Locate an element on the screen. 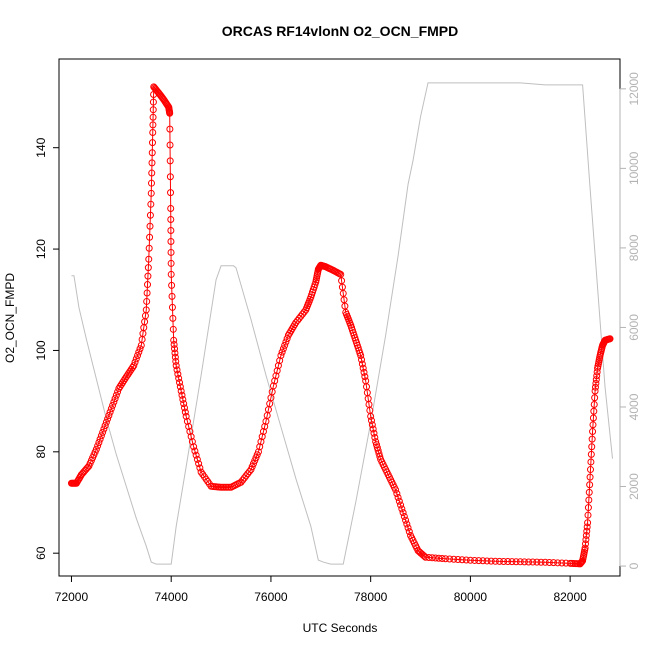 This screenshot has width=650, height=650. x-tick-label: 74000 is located at coordinates (172, 597).